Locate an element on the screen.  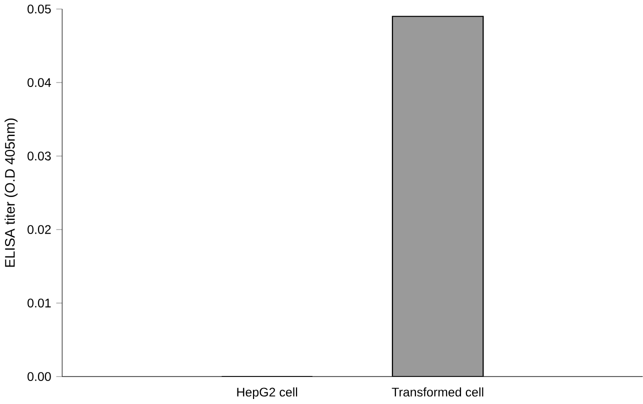
y-tick-label: 0.04 is located at coordinates (39, 83).